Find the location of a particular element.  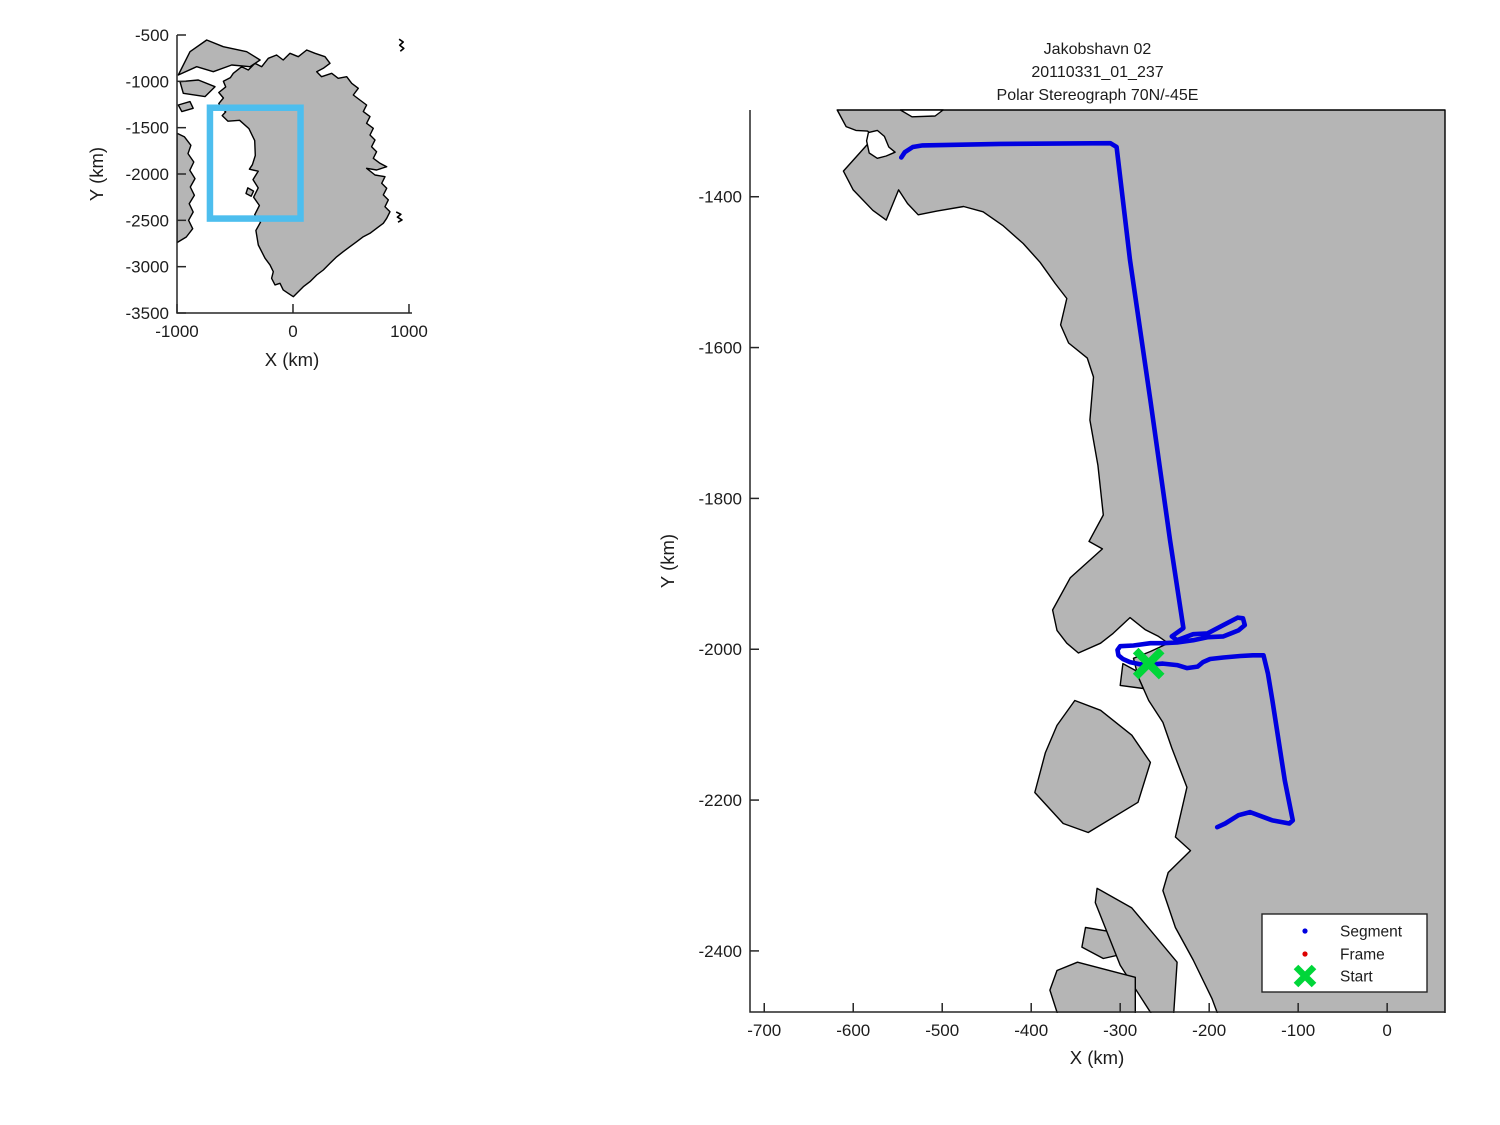

y-tick-label: -1500 is located at coordinates (147, 128).